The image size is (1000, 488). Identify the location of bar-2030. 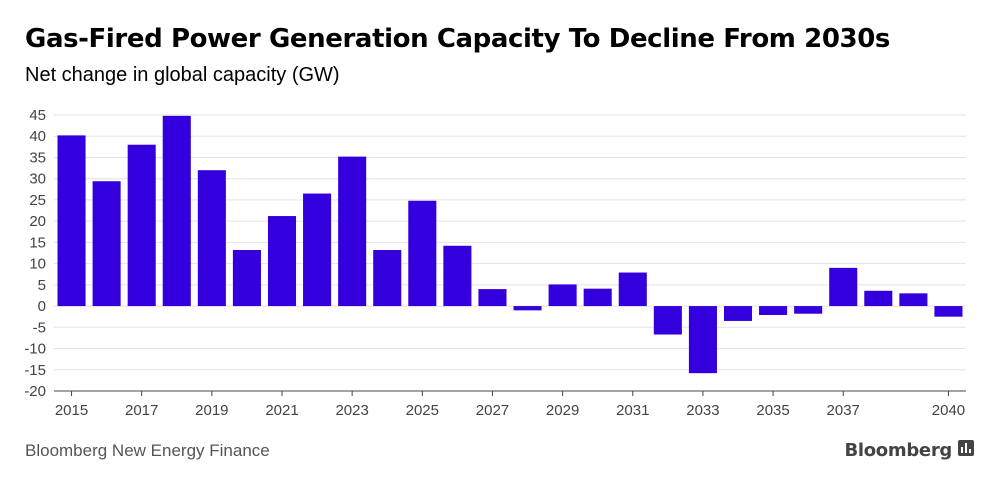
(597, 297).